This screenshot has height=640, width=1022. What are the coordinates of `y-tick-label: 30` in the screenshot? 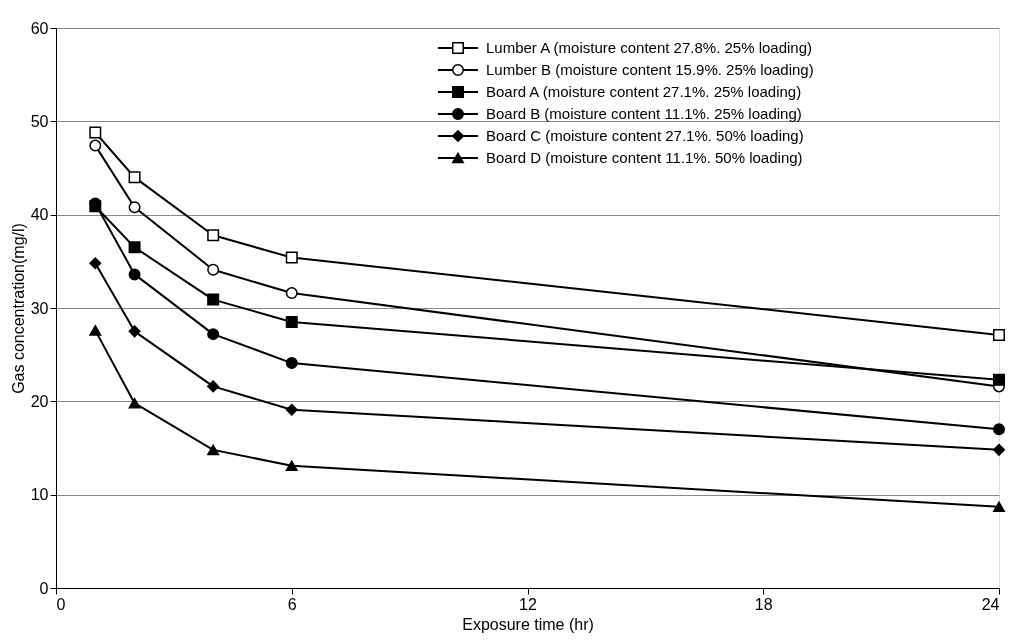 It's located at (39, 308).